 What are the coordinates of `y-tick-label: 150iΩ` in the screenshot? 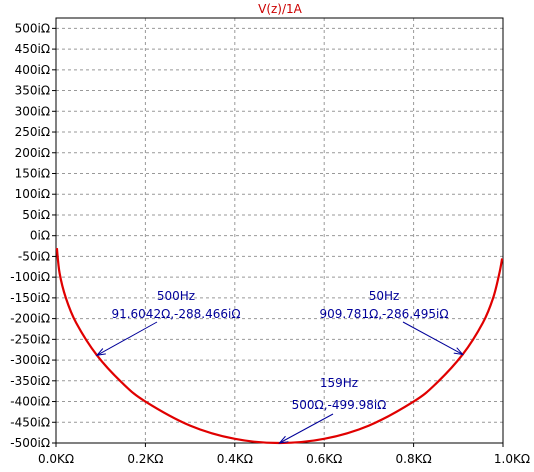 It's located at (32, 173).